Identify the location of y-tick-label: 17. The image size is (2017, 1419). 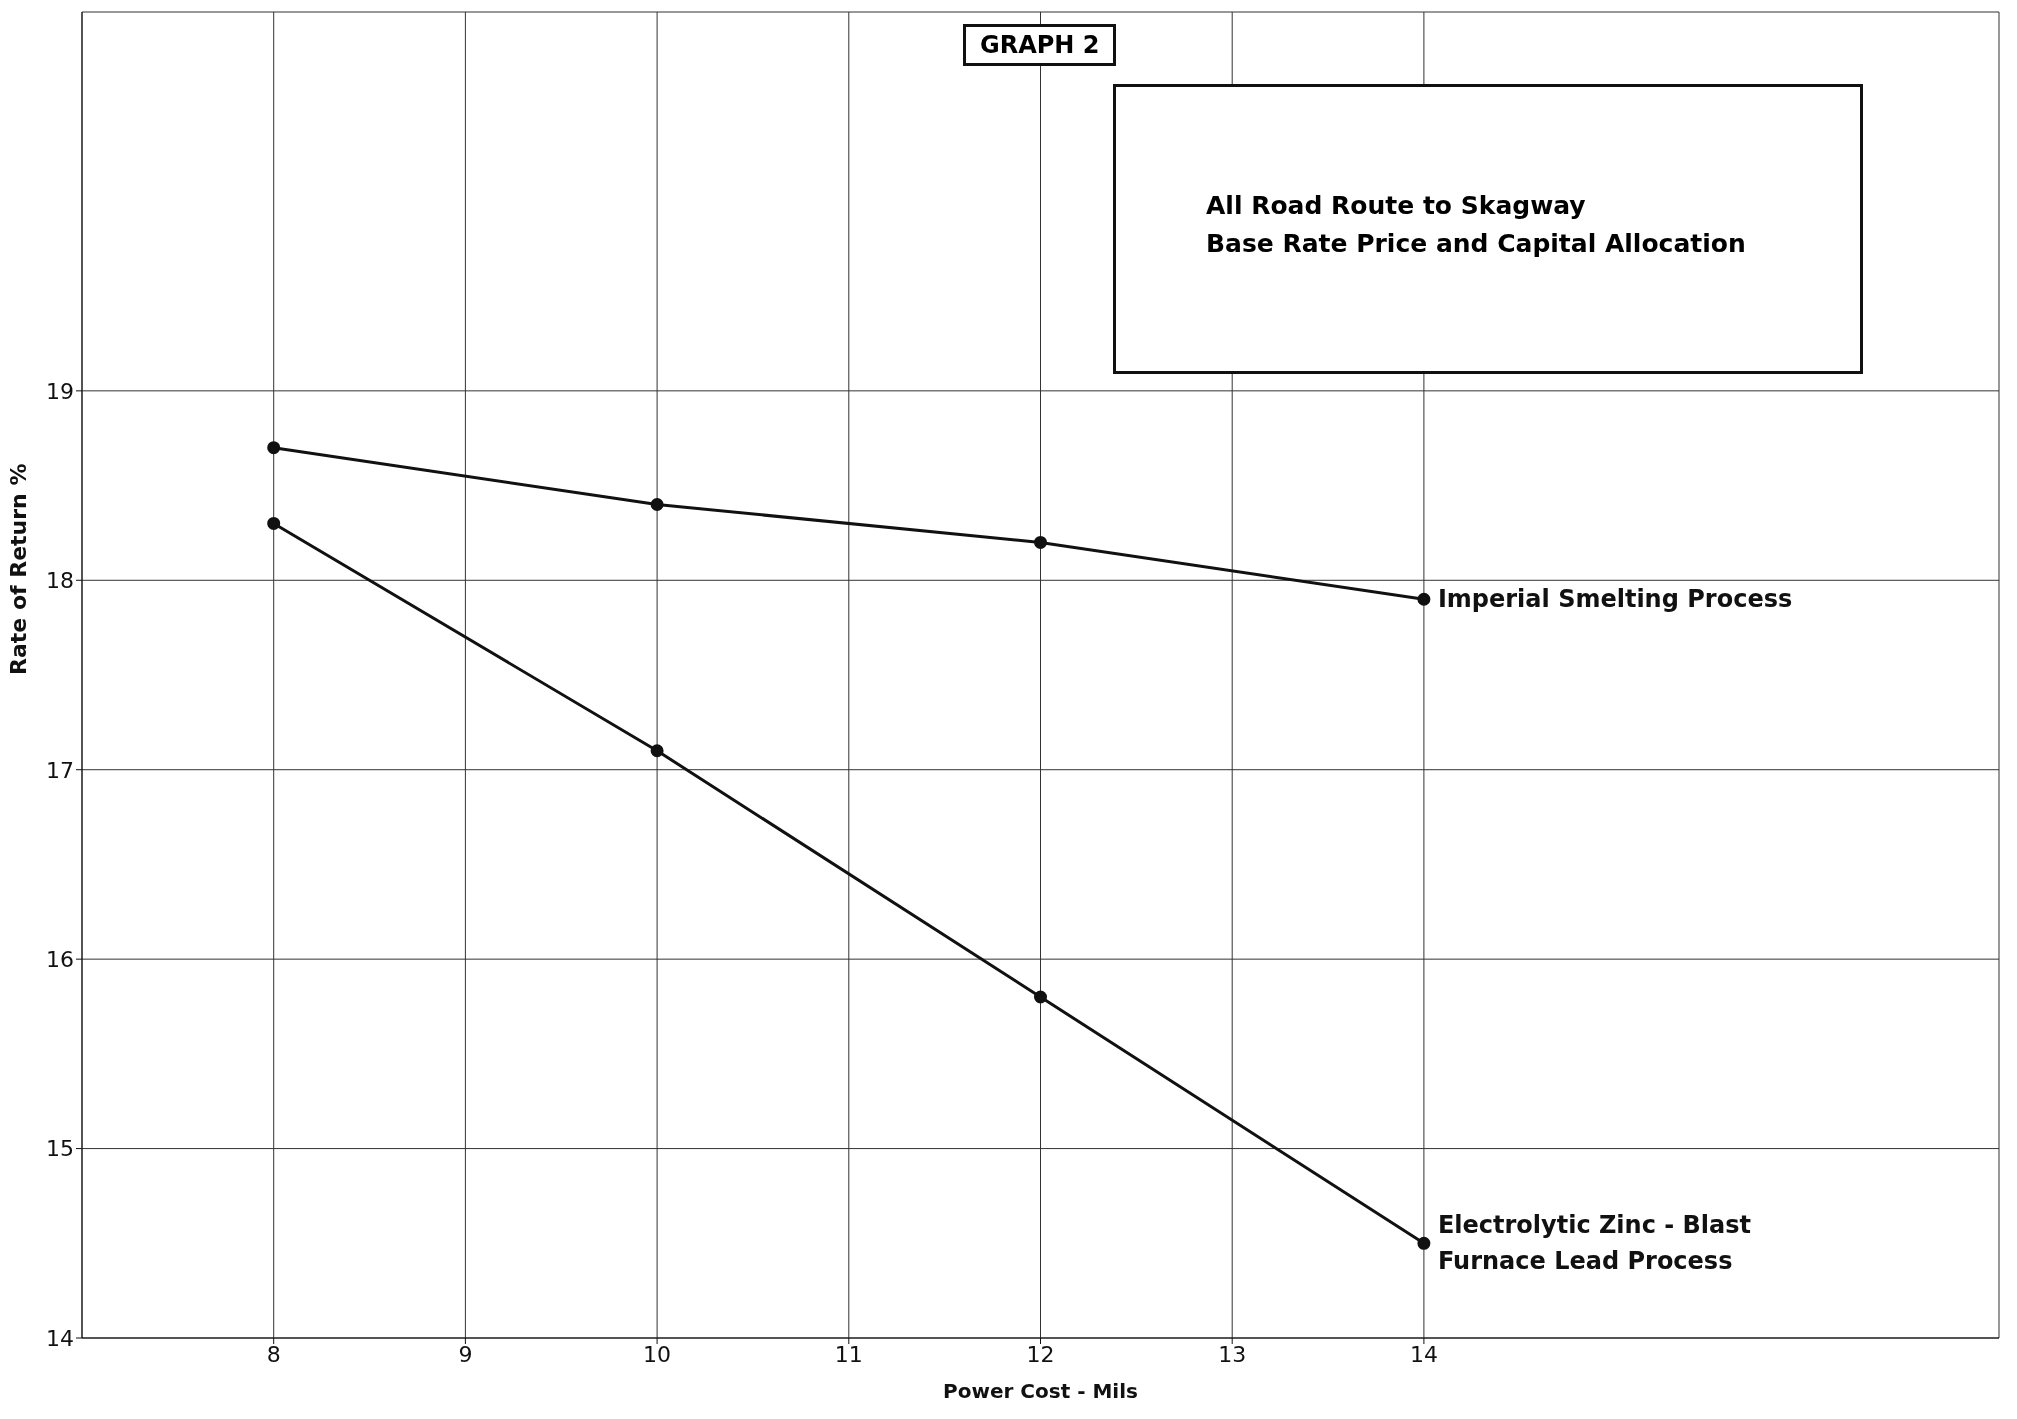
(60, 770).